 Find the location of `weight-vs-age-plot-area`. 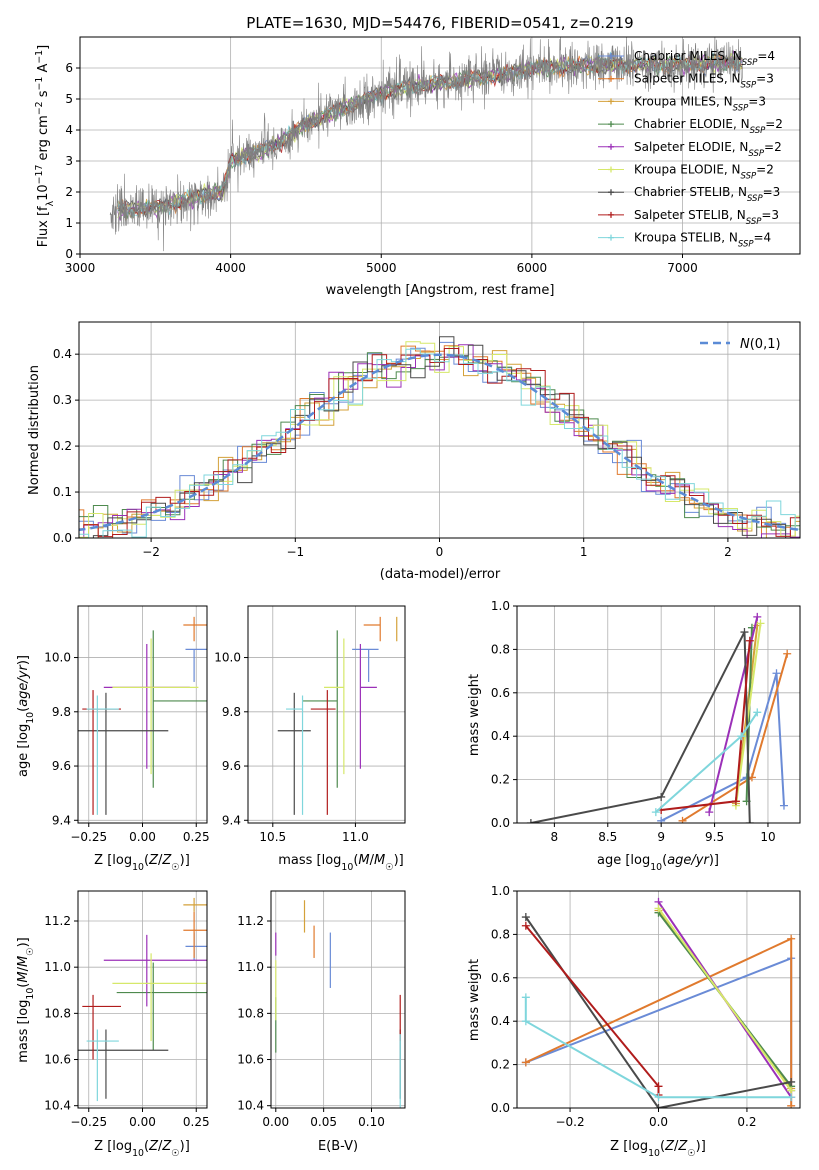

weight-vs-age-plot-area is located at coordinates (659, 717).